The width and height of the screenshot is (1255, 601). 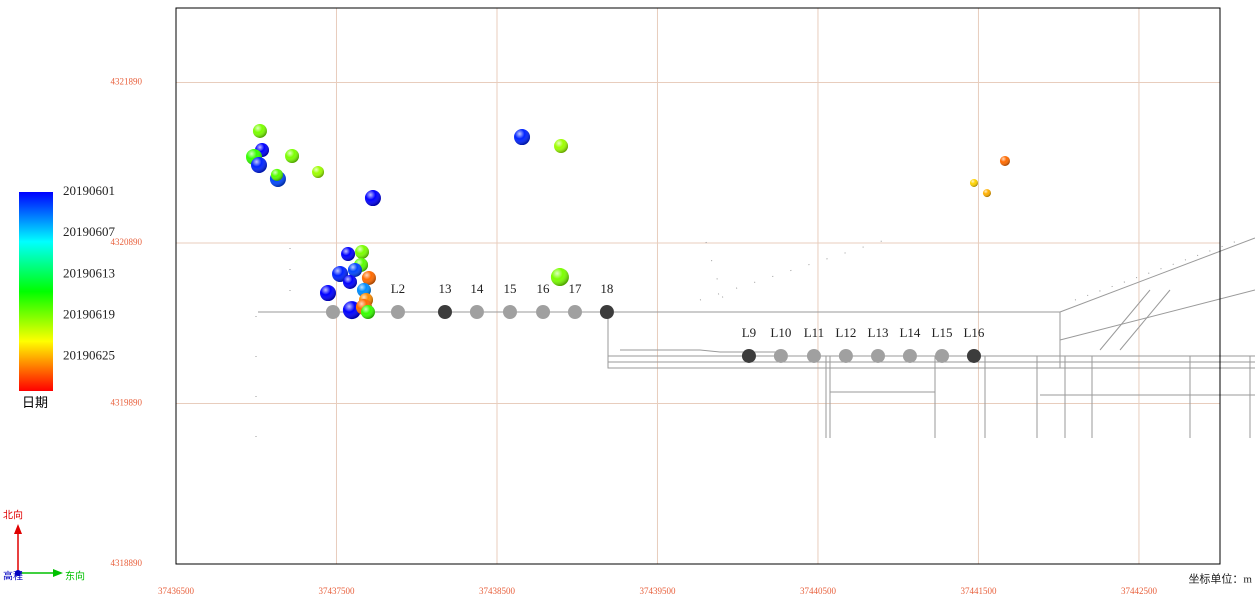 I want to click on station-label: L12, so click(x=845, y=332).